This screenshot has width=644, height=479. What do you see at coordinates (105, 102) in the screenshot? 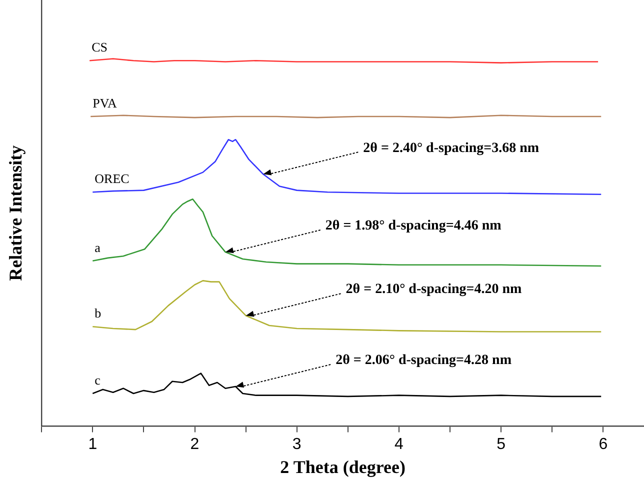
I see `series-label: PVA` at bounding box center [105, 102].